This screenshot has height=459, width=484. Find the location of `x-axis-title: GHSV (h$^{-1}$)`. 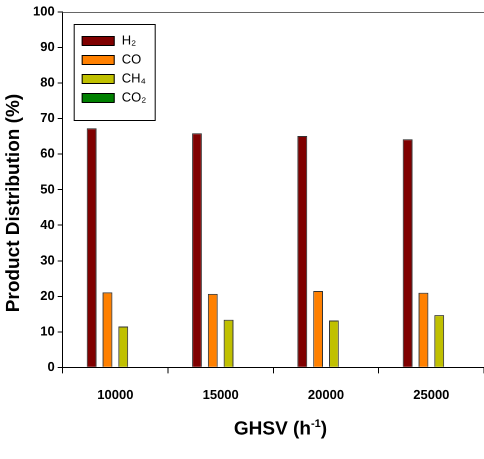

x-axis-title: GHSV (h$^{-1}$) is located at coordinates (280, 429).